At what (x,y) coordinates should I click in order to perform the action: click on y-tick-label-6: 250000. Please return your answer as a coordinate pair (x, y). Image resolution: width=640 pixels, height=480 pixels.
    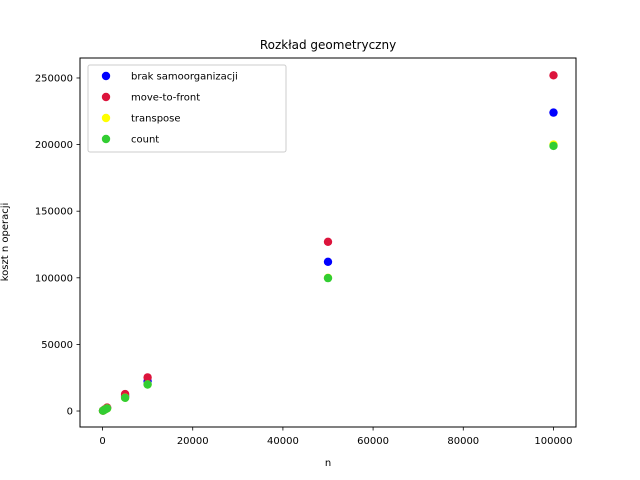
    Looking at the image, I should click on (54, 78).